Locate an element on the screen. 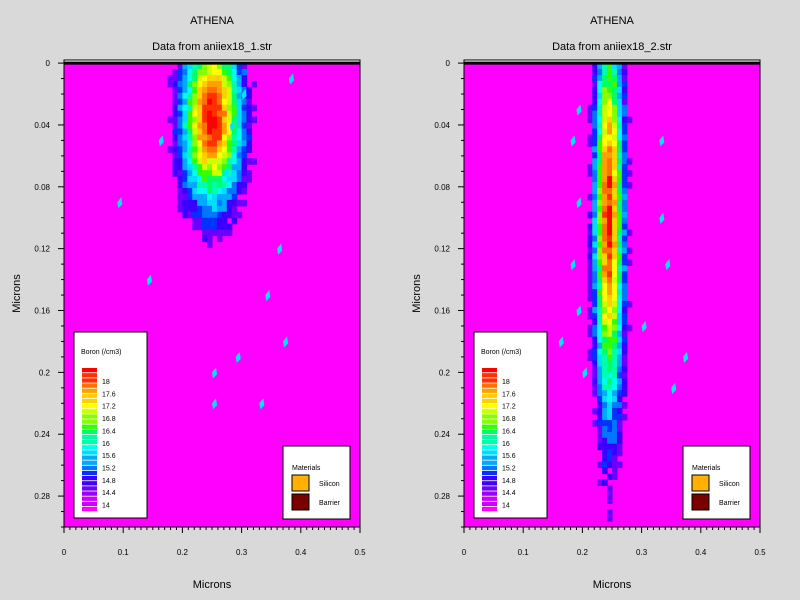 The image size is (800, 600). x-tick-label: 0 is located at coordinates (464, 552).